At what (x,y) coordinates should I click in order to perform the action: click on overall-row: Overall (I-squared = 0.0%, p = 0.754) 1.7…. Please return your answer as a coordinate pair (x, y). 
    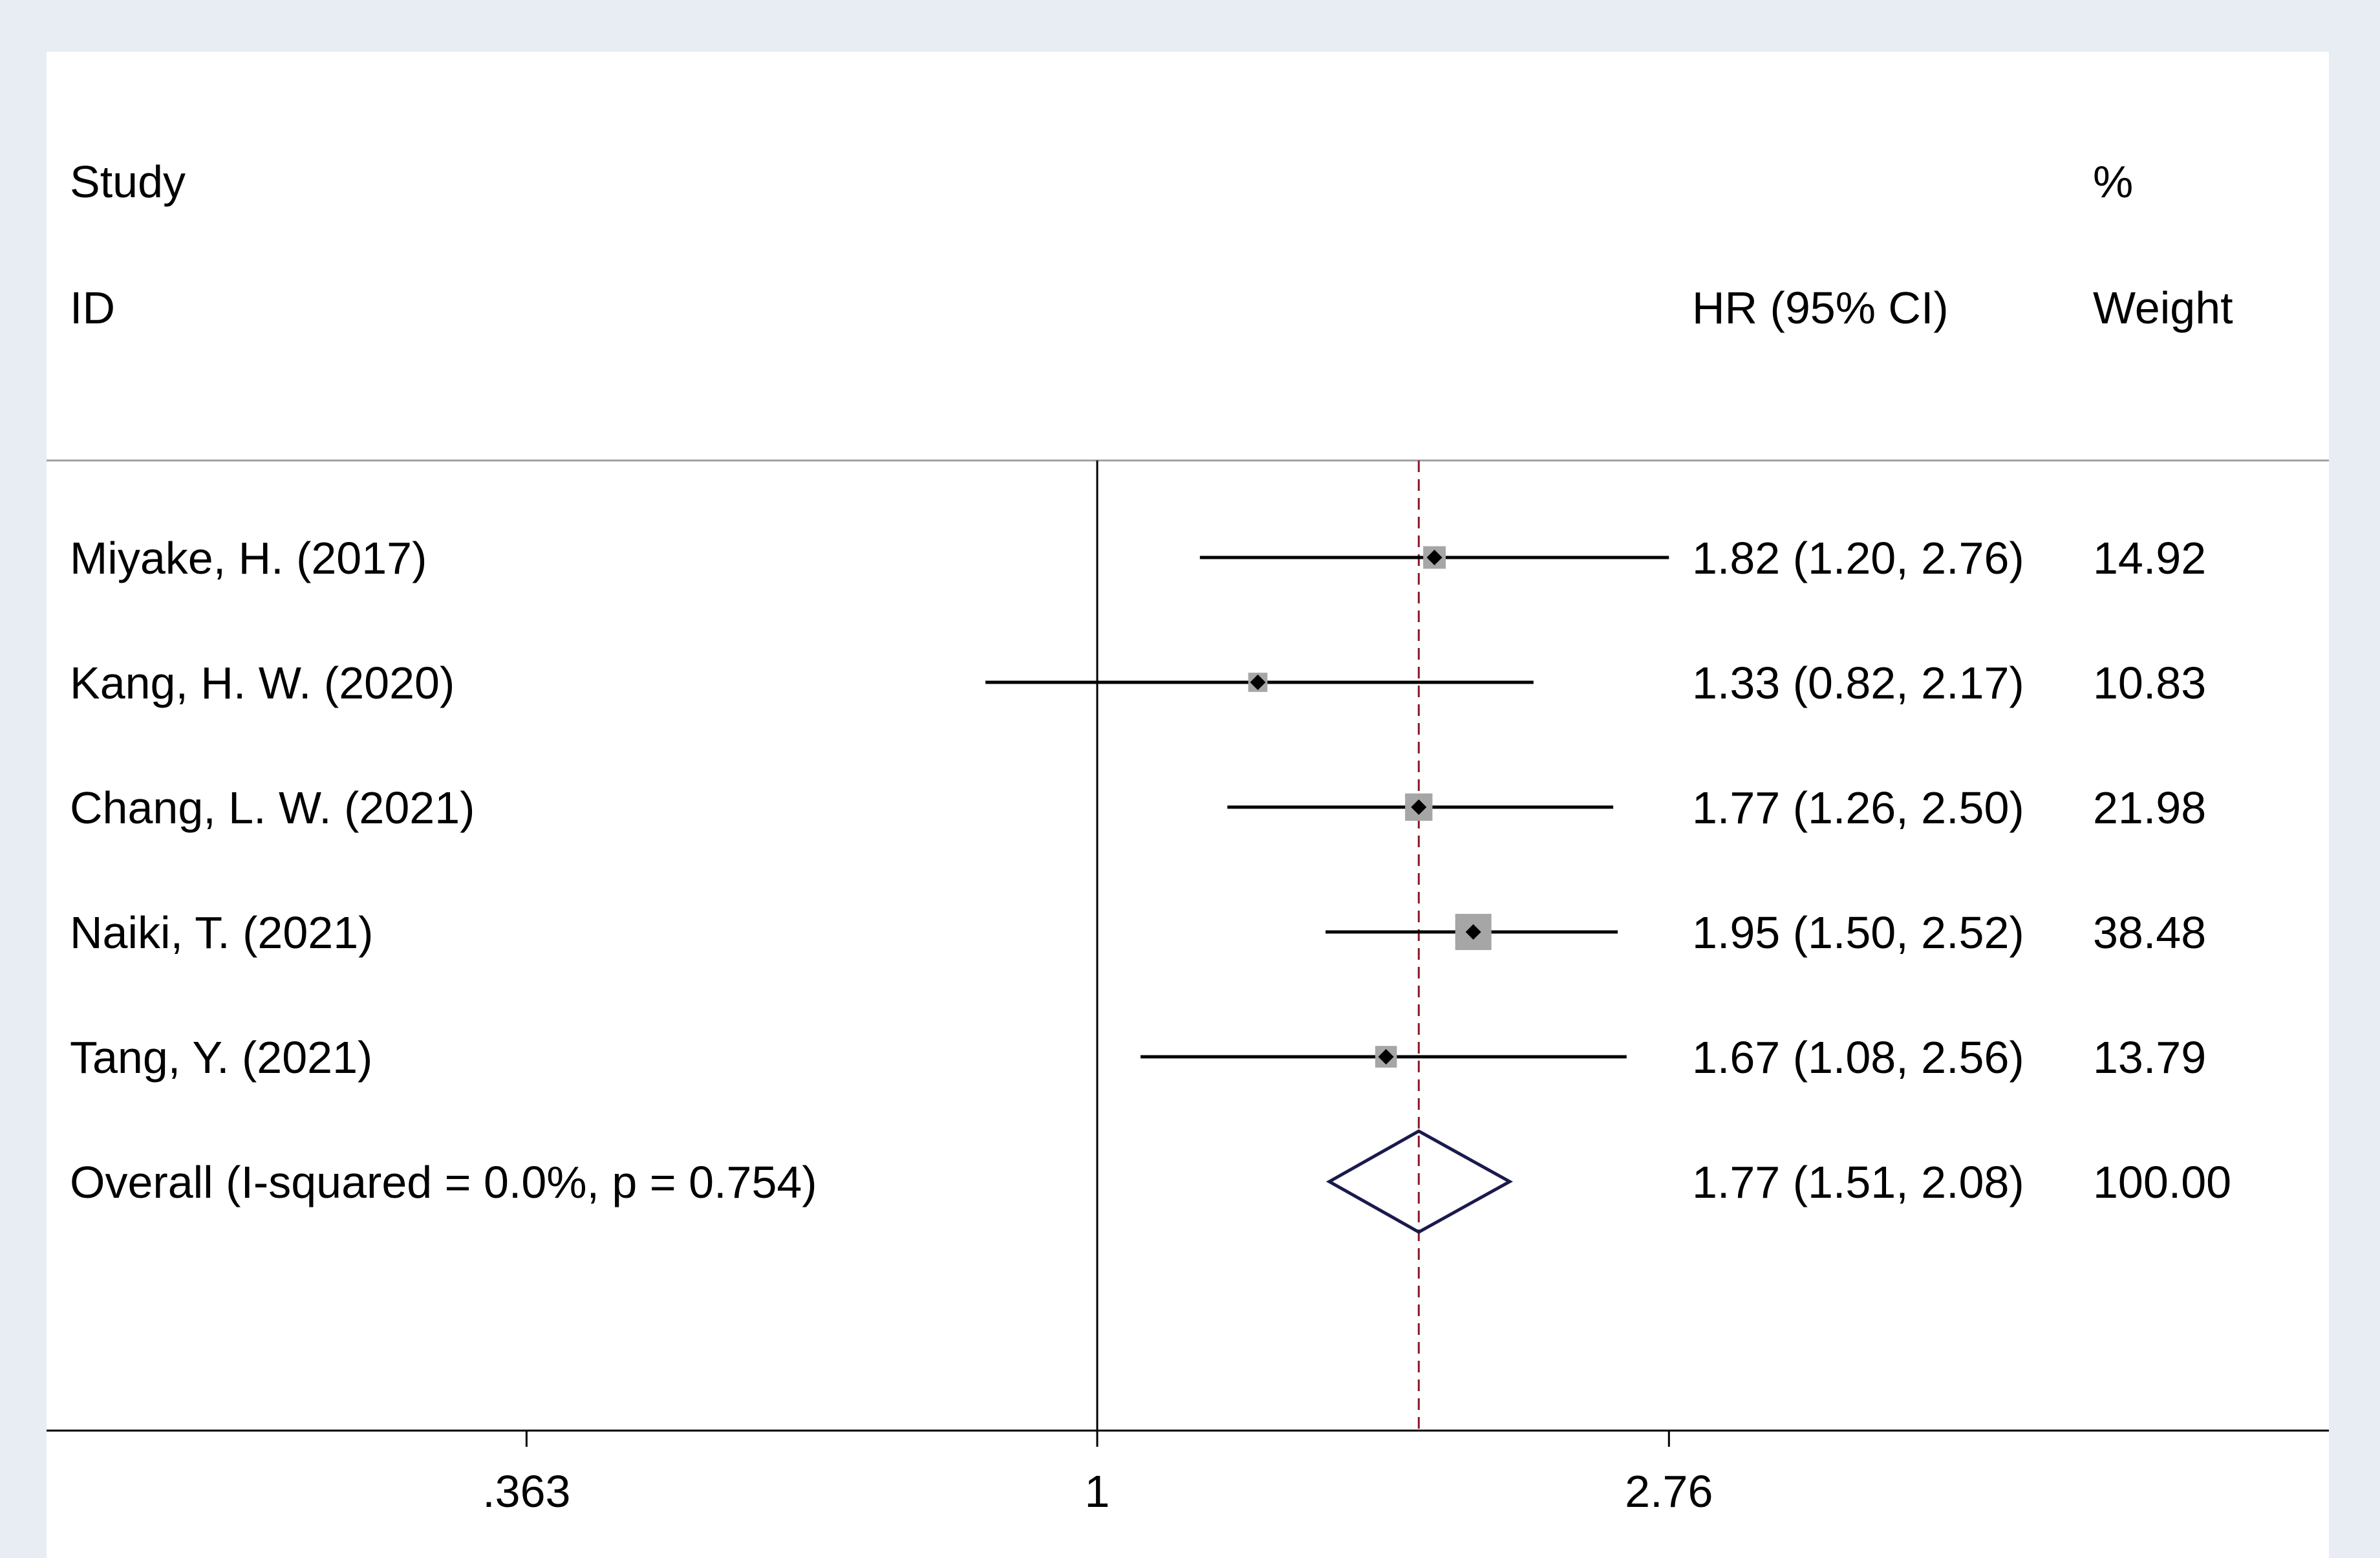
    Looking at the image, I should click on (1151, 1181).